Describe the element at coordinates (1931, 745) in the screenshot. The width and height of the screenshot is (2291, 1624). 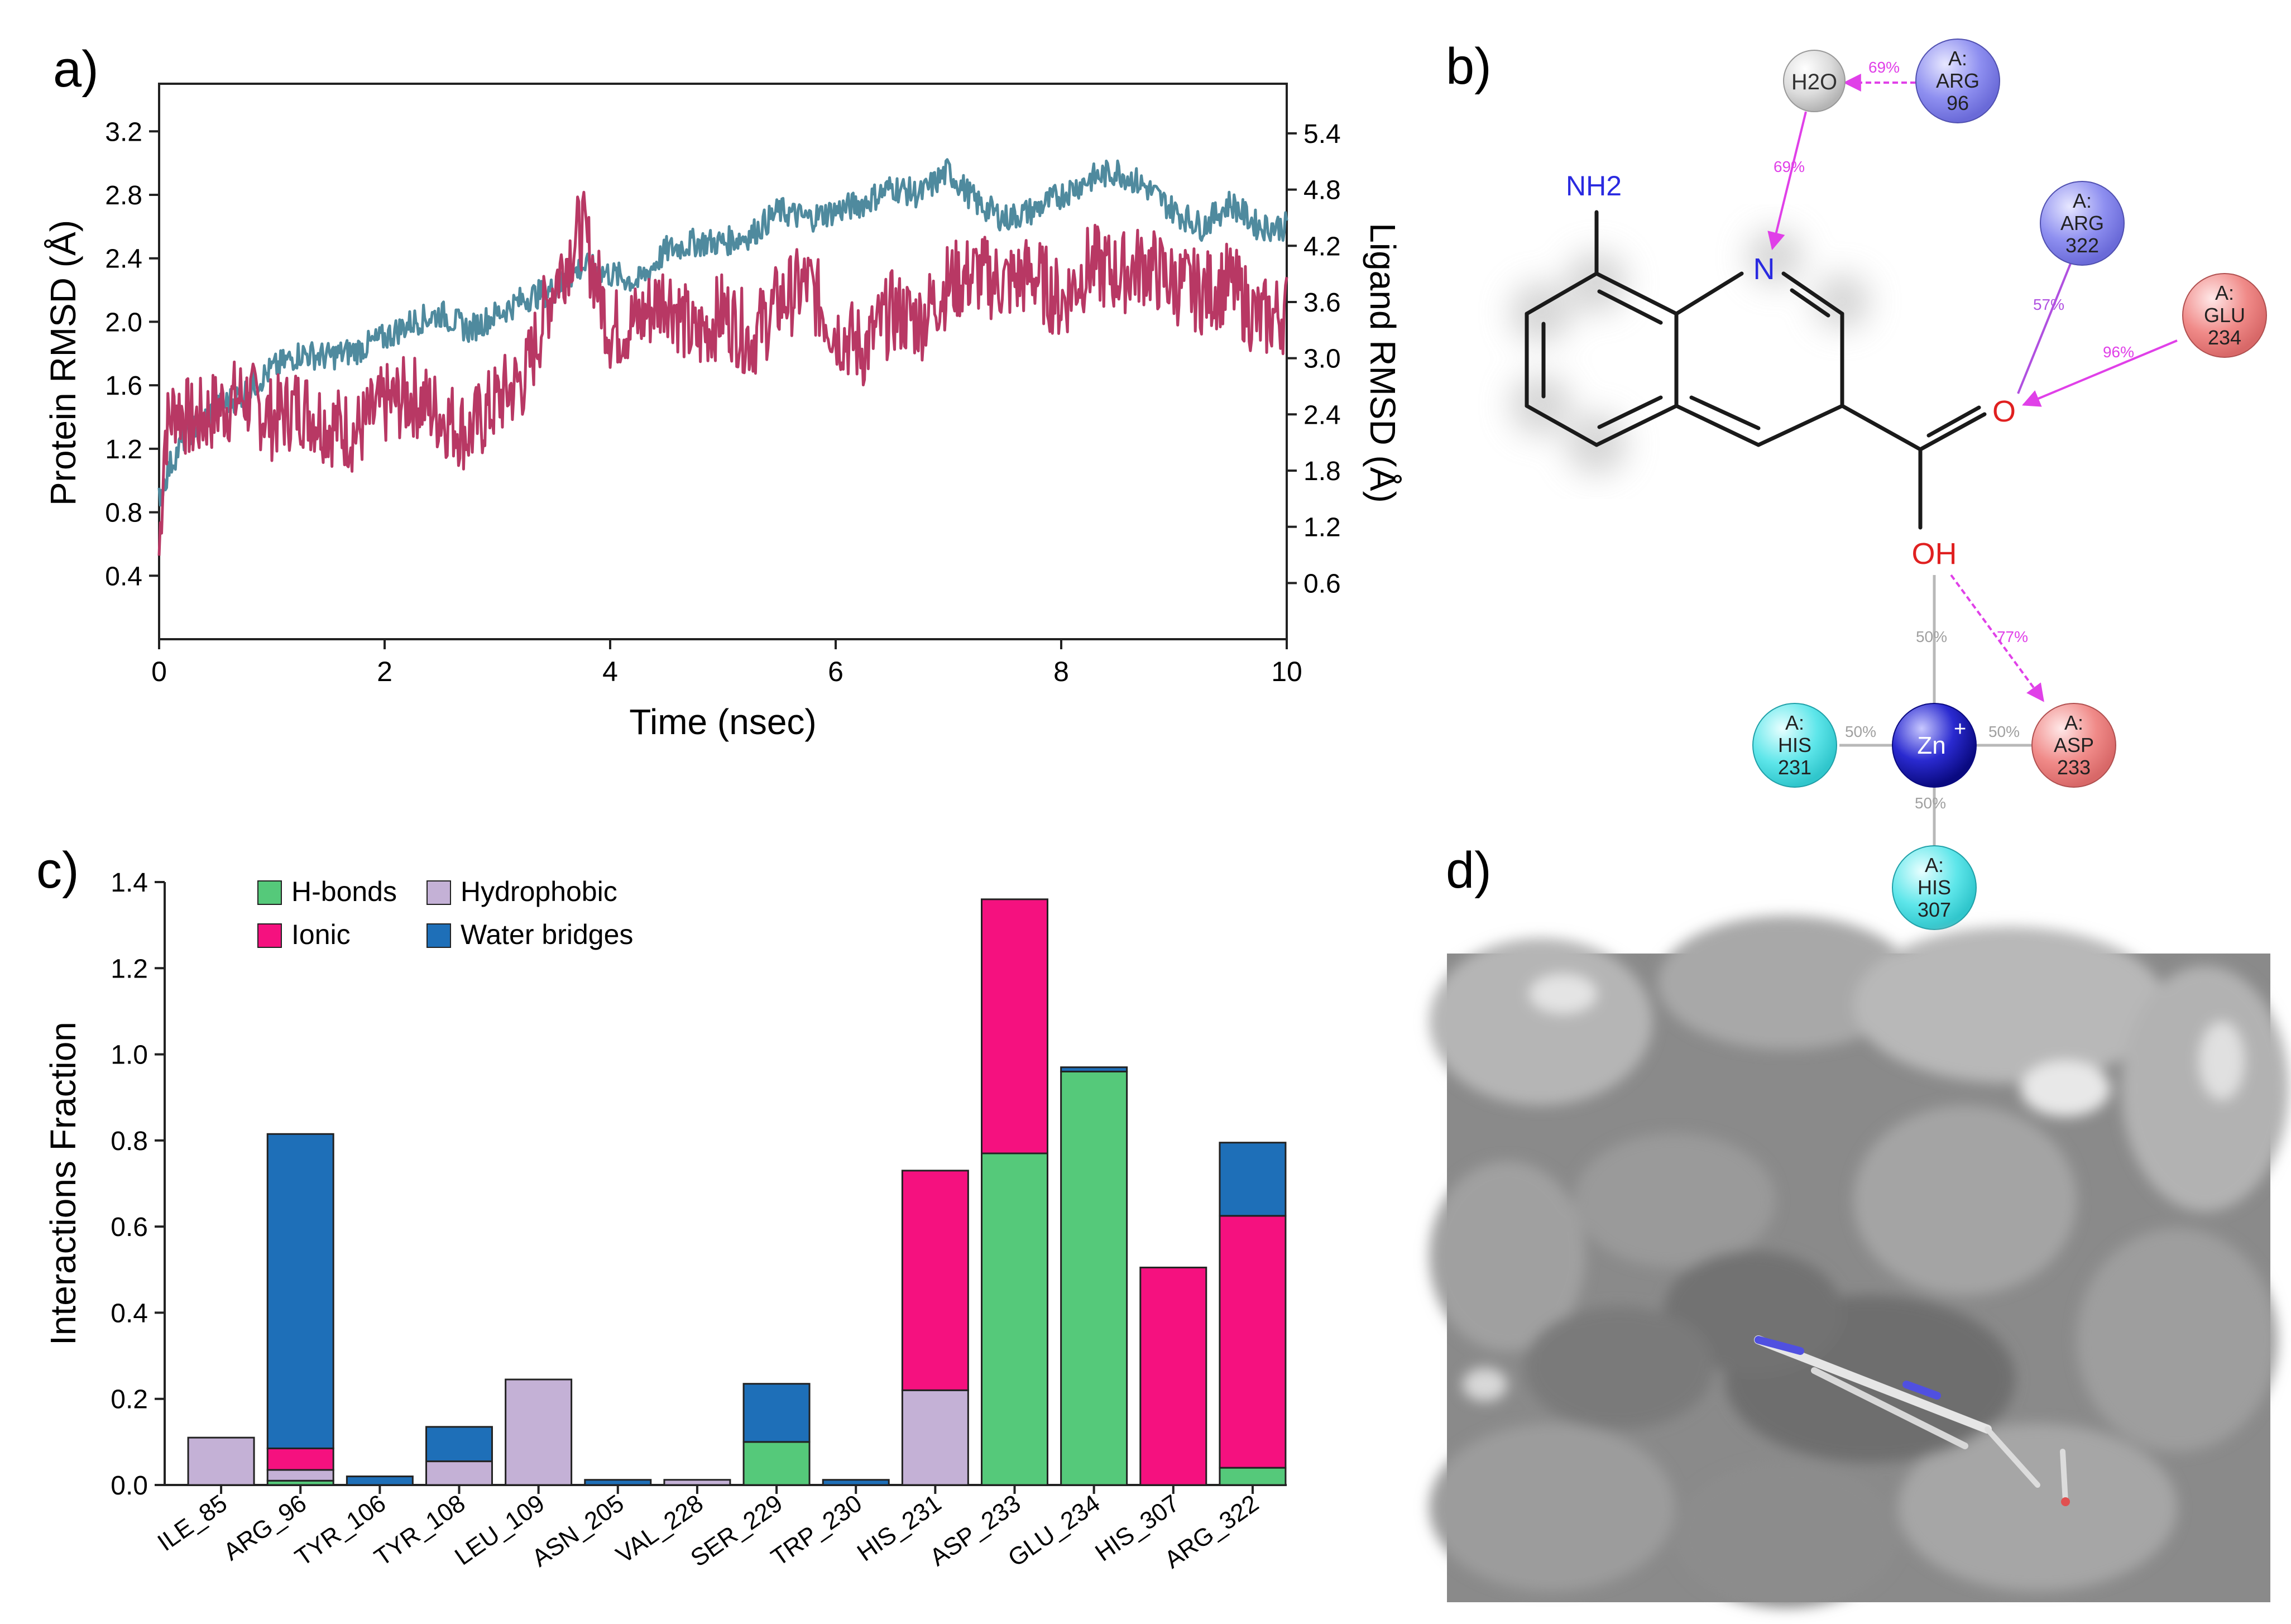
I see `zinc-label: Zn` at that location.